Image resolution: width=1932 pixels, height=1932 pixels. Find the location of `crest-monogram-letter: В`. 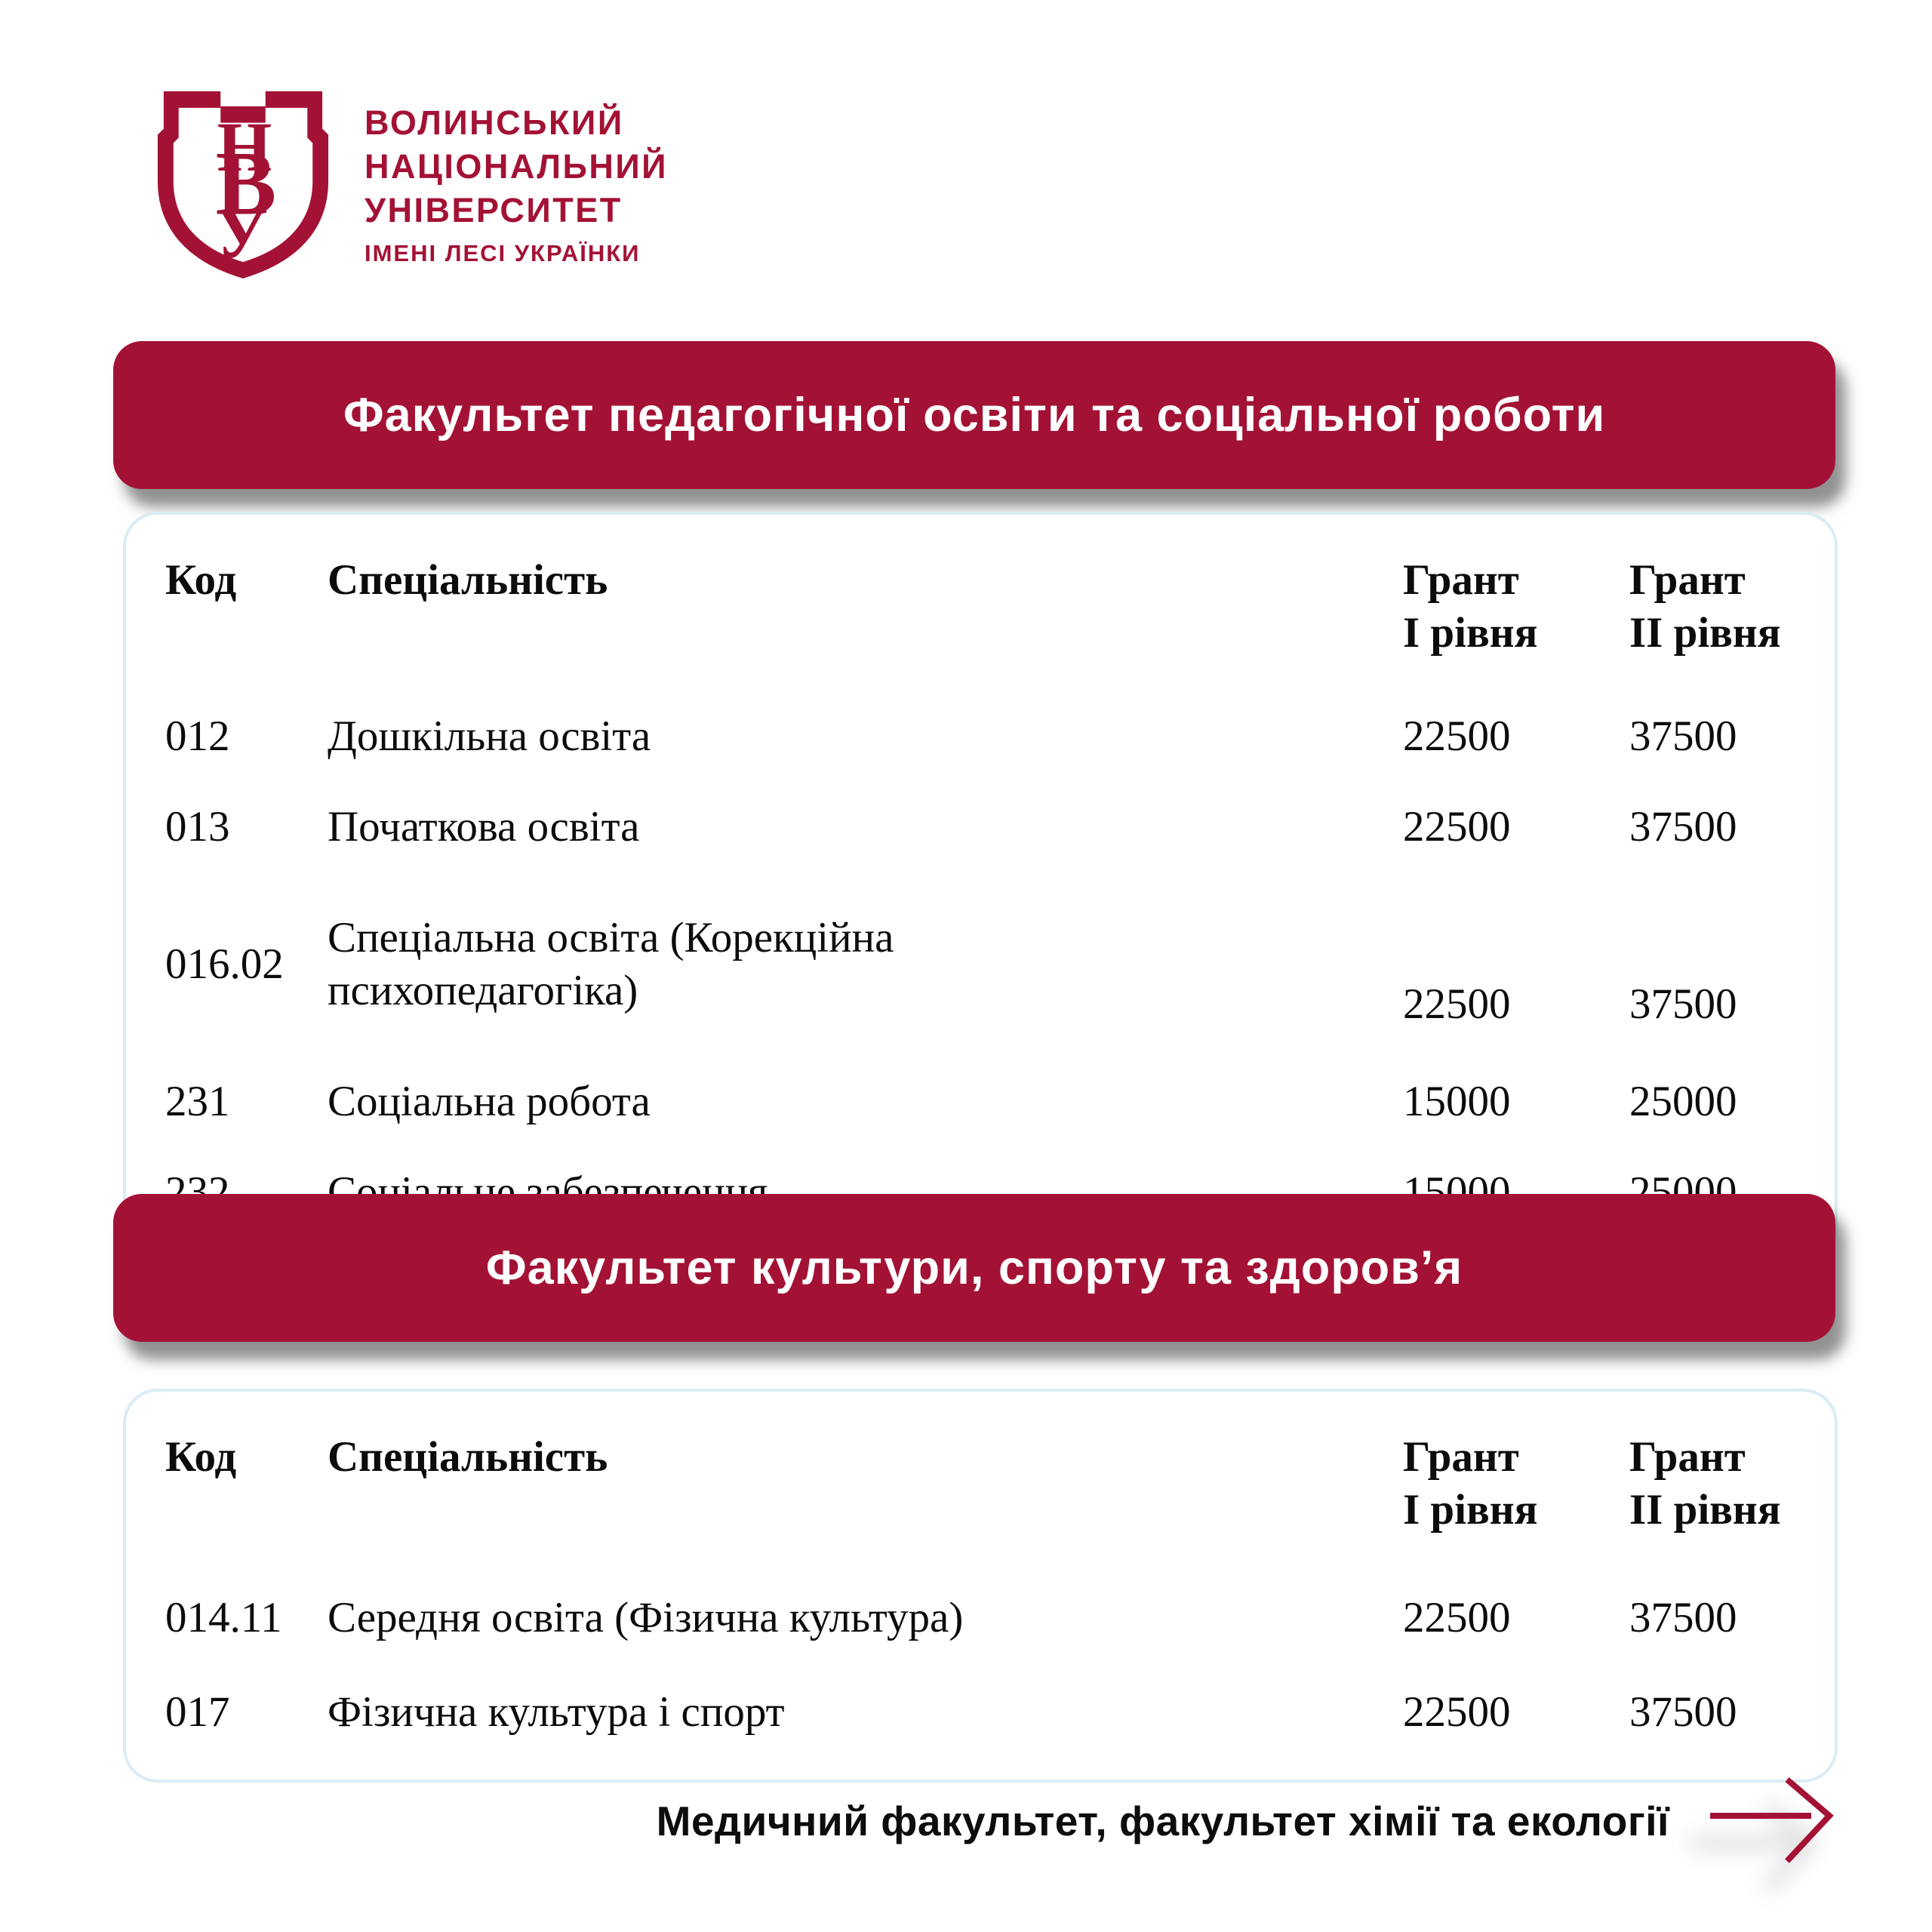

crest-monogram-letter: В is located at coordinates (246, 184).